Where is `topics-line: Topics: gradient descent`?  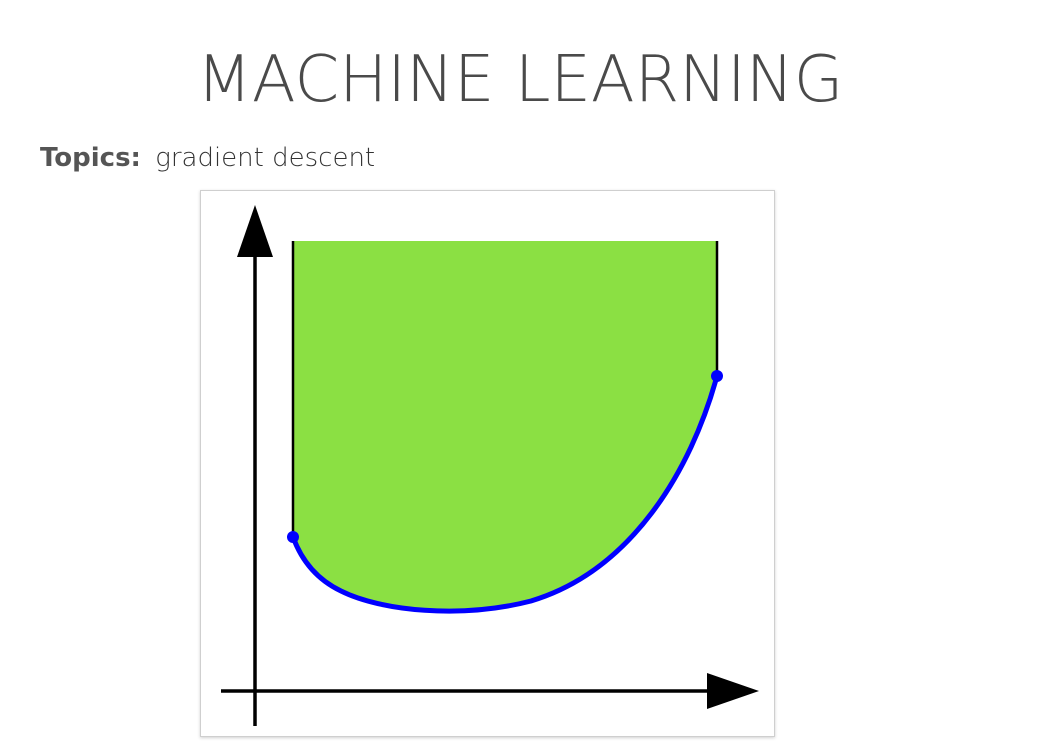
topics-line: Topics: gradient descent is located at coordinates (207, 158).